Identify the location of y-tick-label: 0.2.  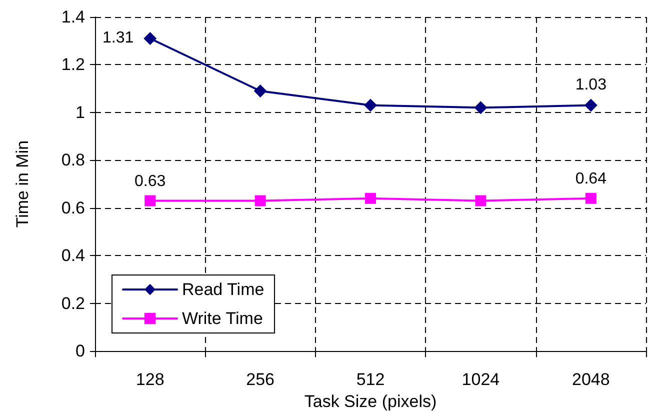
(73, 303).